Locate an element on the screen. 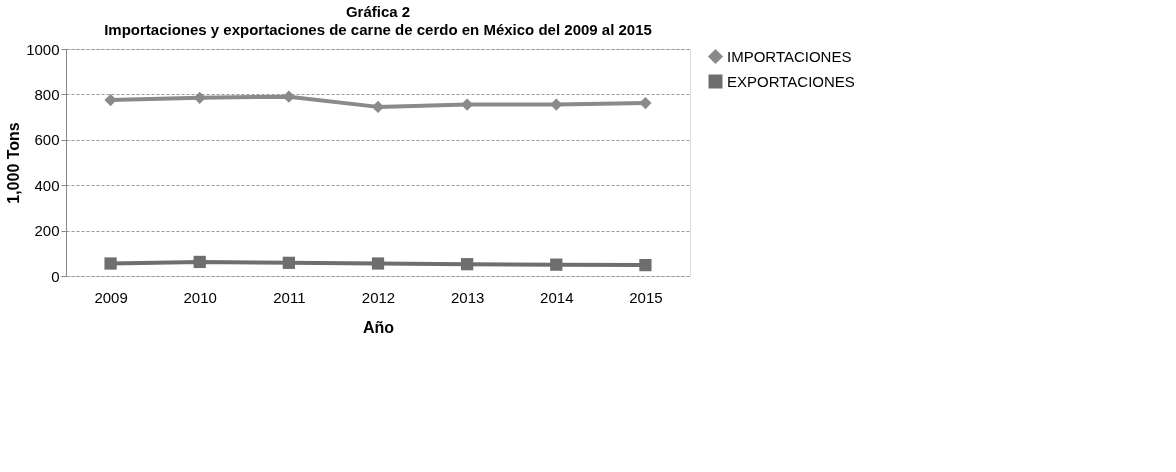  y-tick-label: 400 is located at coordinates (47, 185).